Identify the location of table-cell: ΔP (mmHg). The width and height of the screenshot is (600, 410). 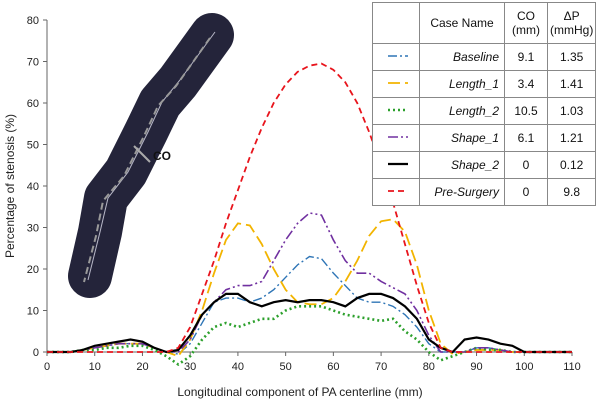
(571, 23).